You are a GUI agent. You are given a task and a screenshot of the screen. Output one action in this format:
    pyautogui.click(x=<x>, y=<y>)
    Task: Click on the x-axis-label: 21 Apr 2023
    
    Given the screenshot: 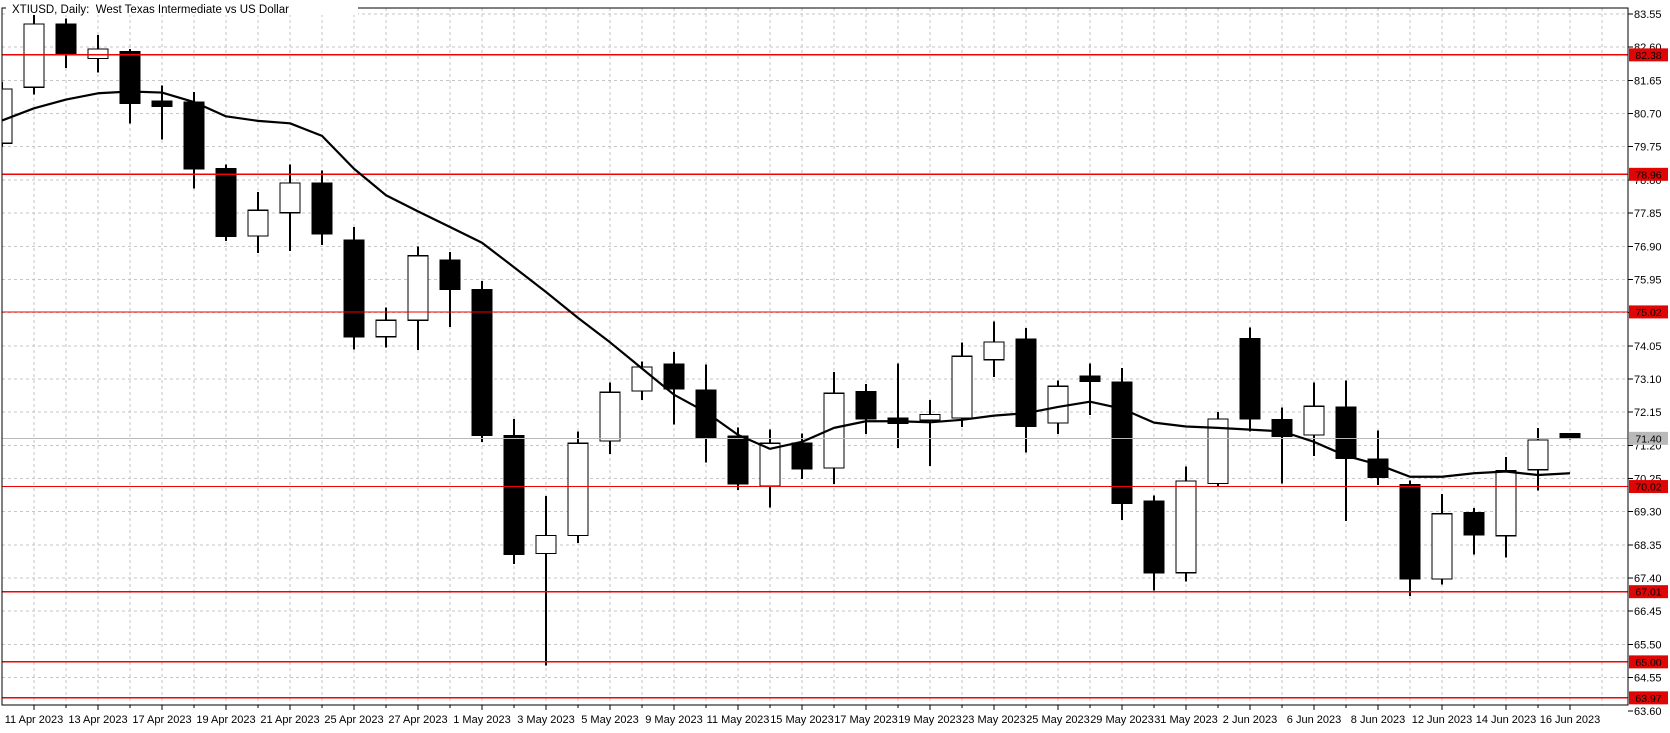 What is the action you would take?
    pyautogui.click(x=289, y=720)
    